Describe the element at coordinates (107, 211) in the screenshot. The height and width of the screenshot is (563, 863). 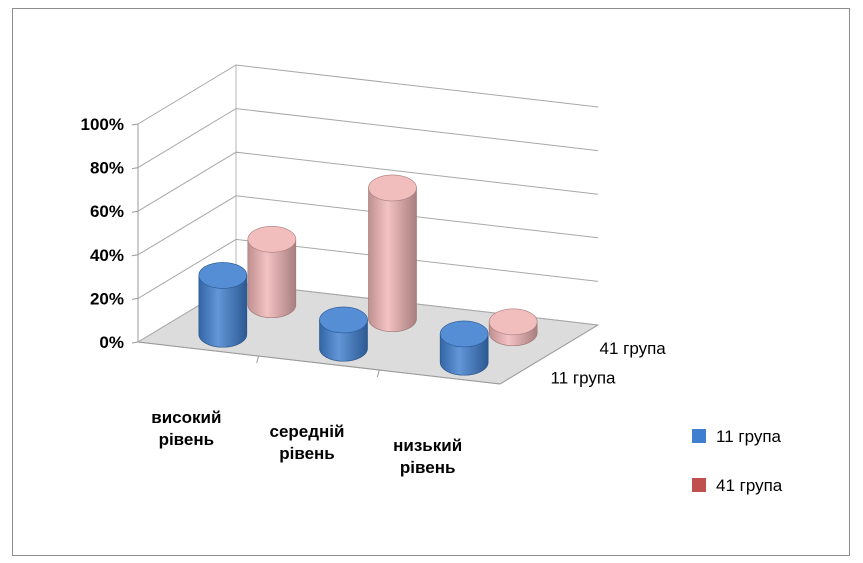
I see `y-tick-label: 60%` at that location.